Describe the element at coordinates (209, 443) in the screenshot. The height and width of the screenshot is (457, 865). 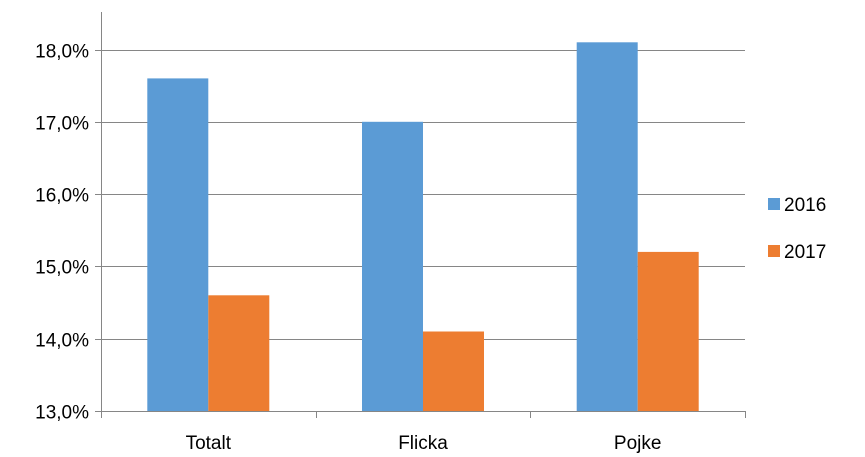
I see `x-category-label: Totalt` at that location.